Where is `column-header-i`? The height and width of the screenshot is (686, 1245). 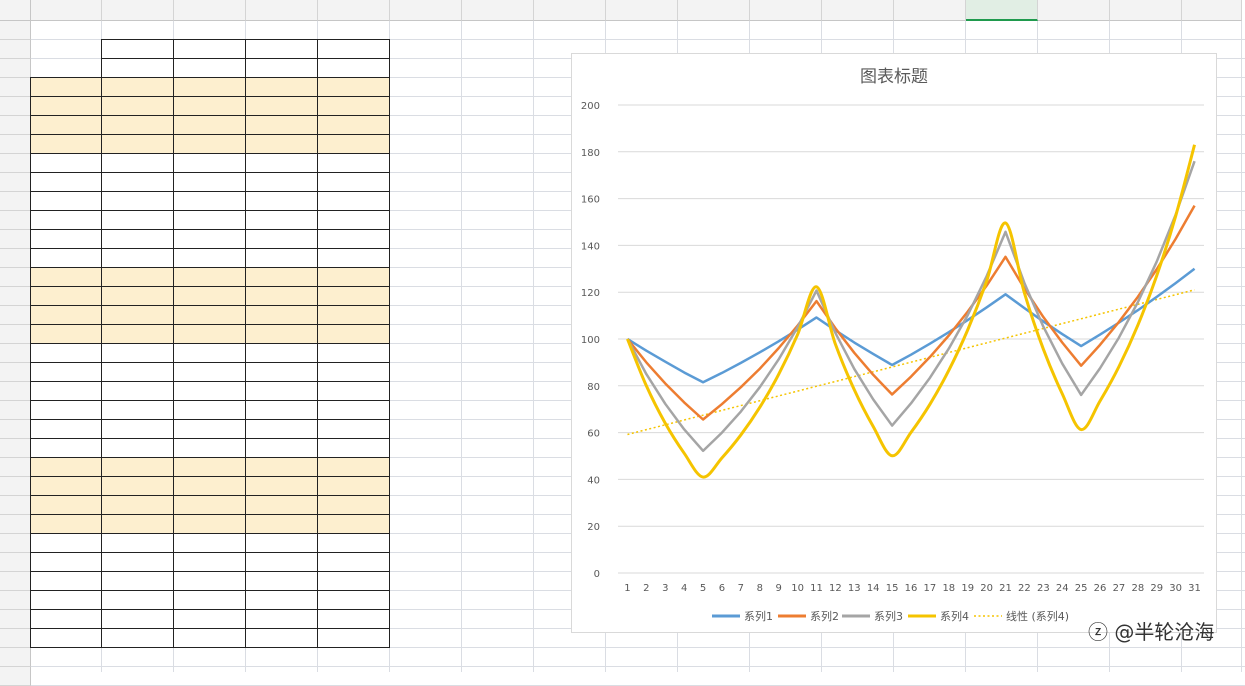 column-header-i is located at coordinates (642, 10).